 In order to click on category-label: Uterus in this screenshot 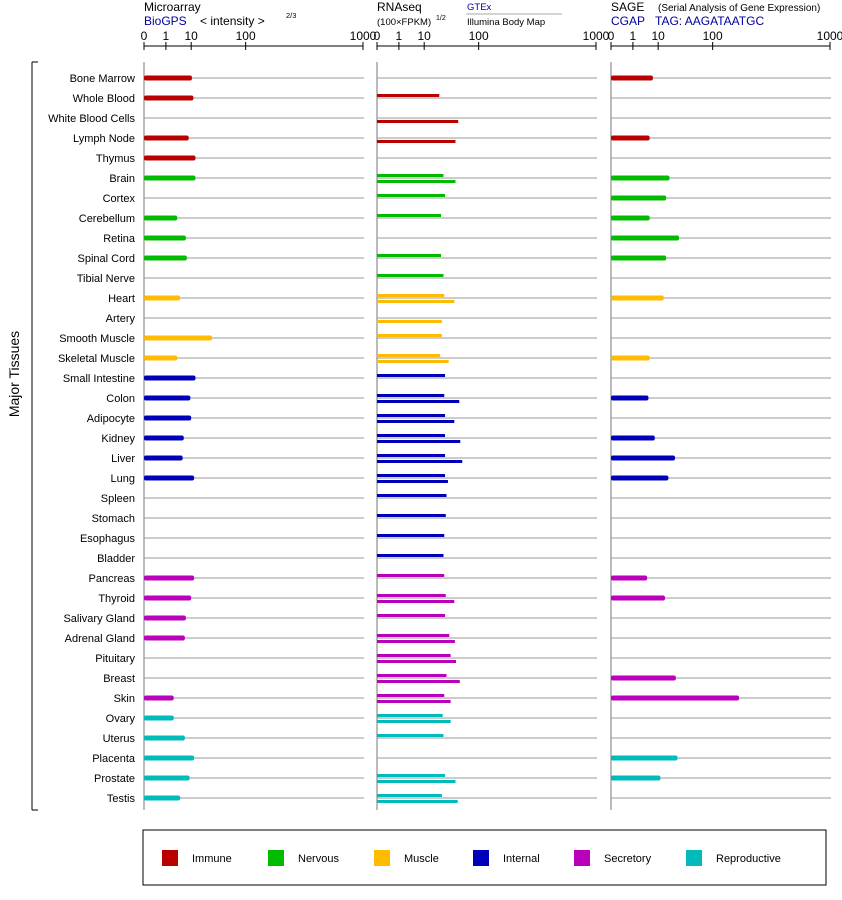, I will do `click(119, 739)`.